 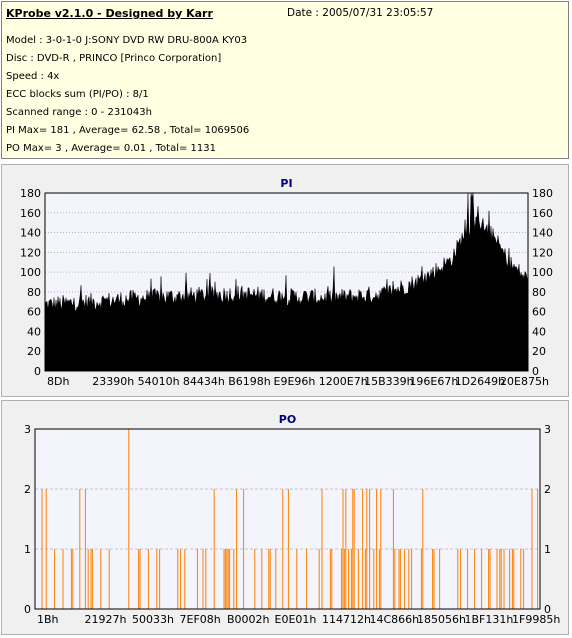 What do you see at coordinates (287, 419) in the screenshot?
I see `po-chart-title: PO` at bounding box center [287, 419].